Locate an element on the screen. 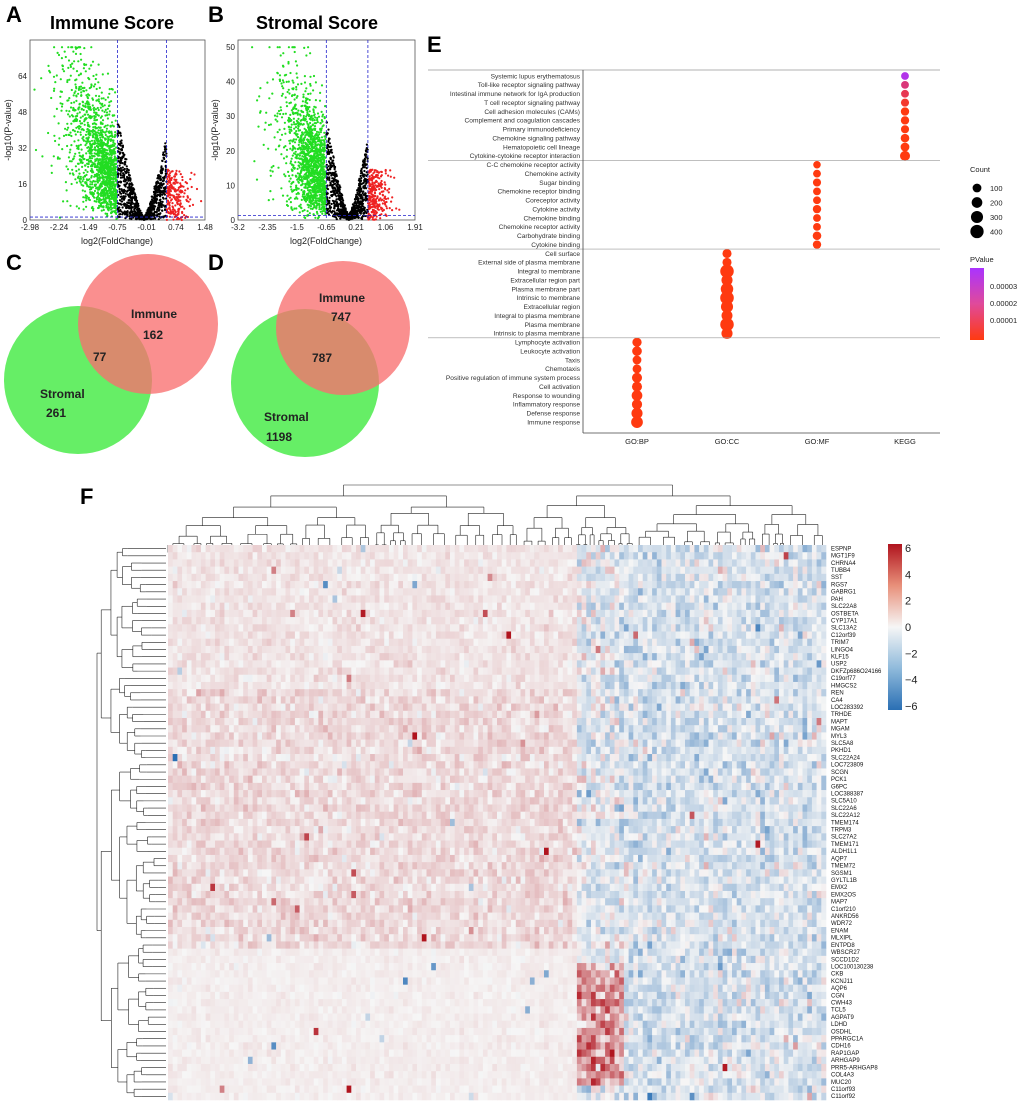 This screenshot has height=1112, width=1020. y-tick-label: 64 is located at coordinates (22, 76).